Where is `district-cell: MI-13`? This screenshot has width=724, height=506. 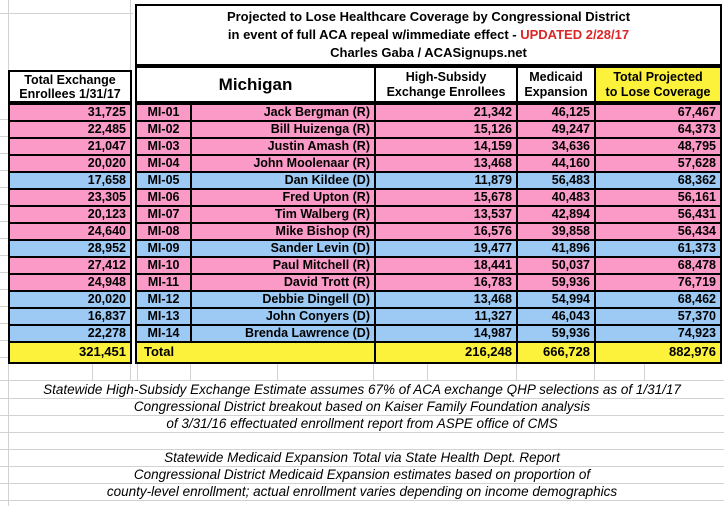 district-cell: MI-13 is located at coordinates (164, 316).